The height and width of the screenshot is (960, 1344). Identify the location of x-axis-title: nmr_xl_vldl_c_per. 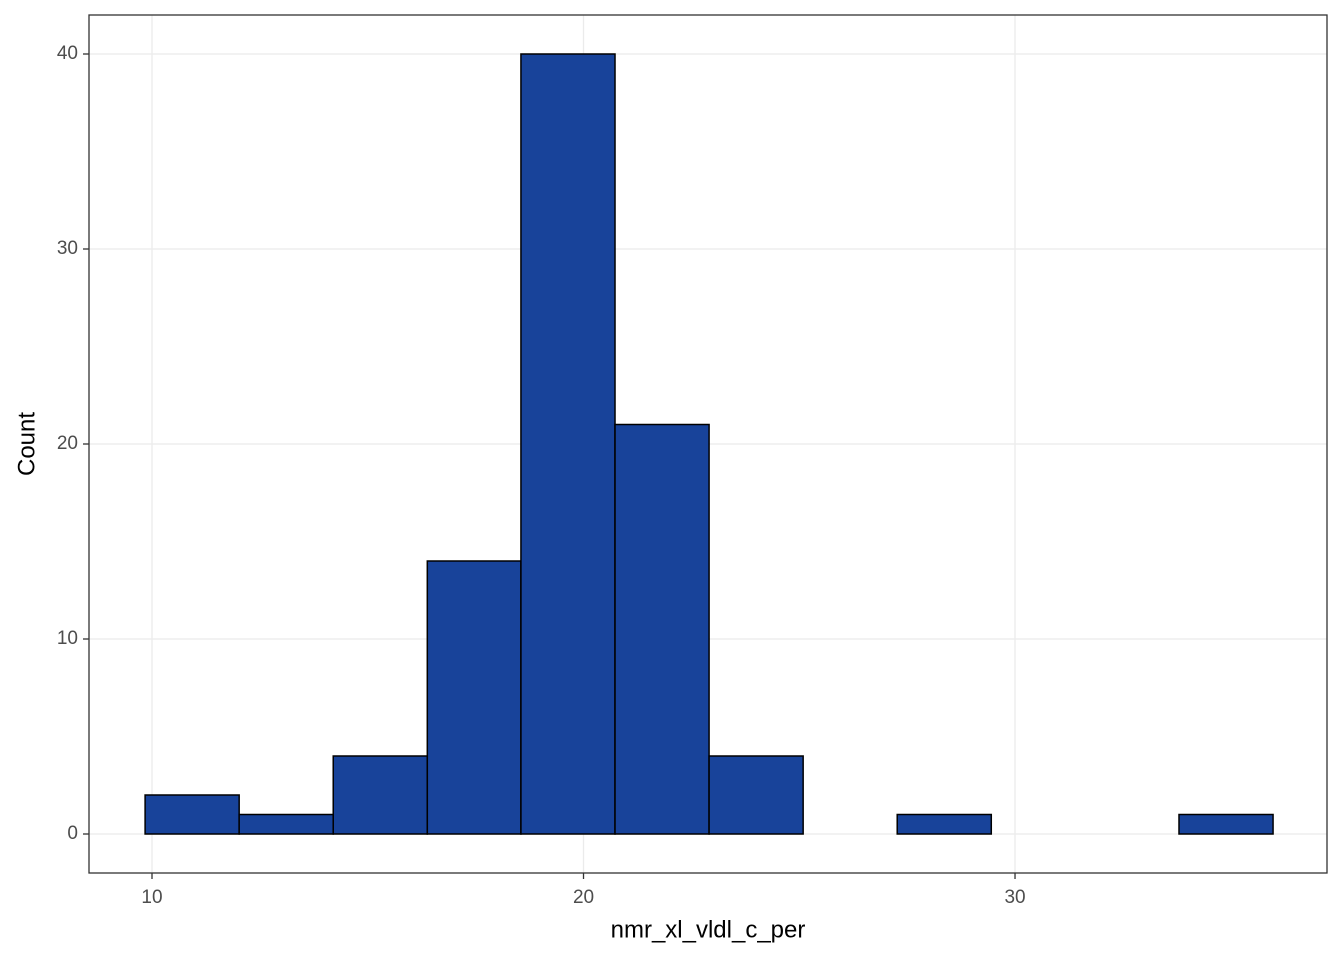
(708, 929).